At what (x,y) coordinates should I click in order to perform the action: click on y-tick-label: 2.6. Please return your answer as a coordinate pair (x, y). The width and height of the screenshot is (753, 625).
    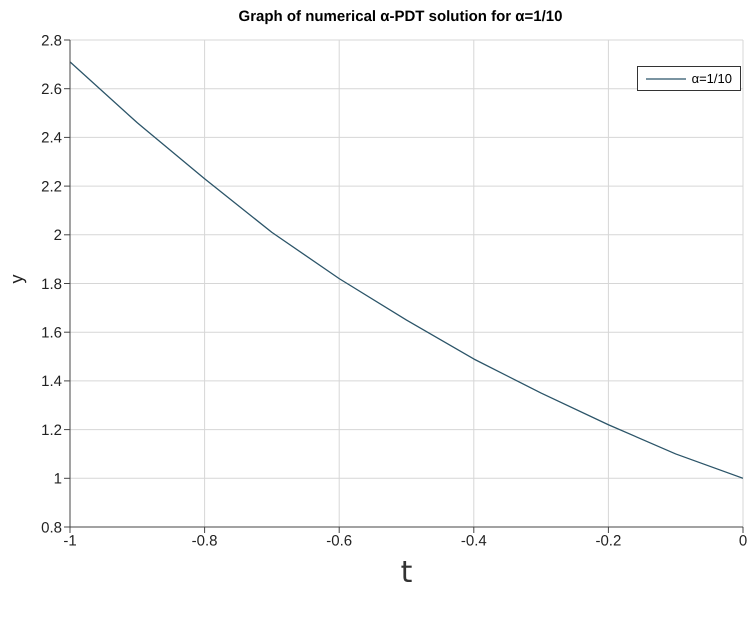
    Looking at the image, I should click on (51, 89).